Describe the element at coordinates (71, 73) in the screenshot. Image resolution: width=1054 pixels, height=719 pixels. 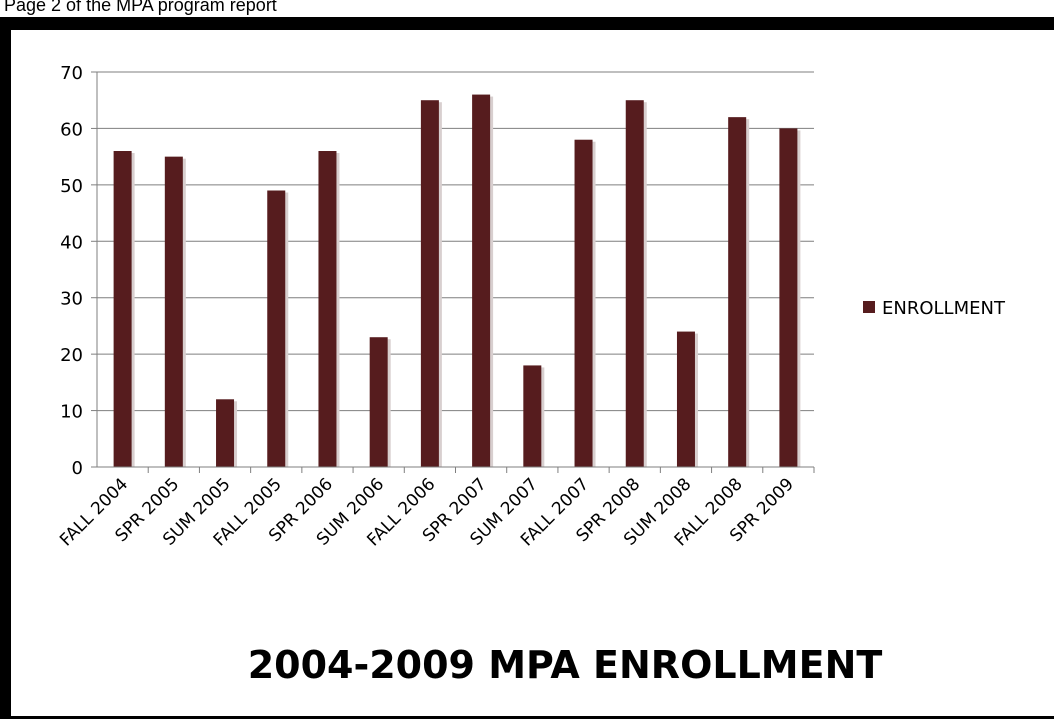
I see `y-tick-label: 70` at that location.